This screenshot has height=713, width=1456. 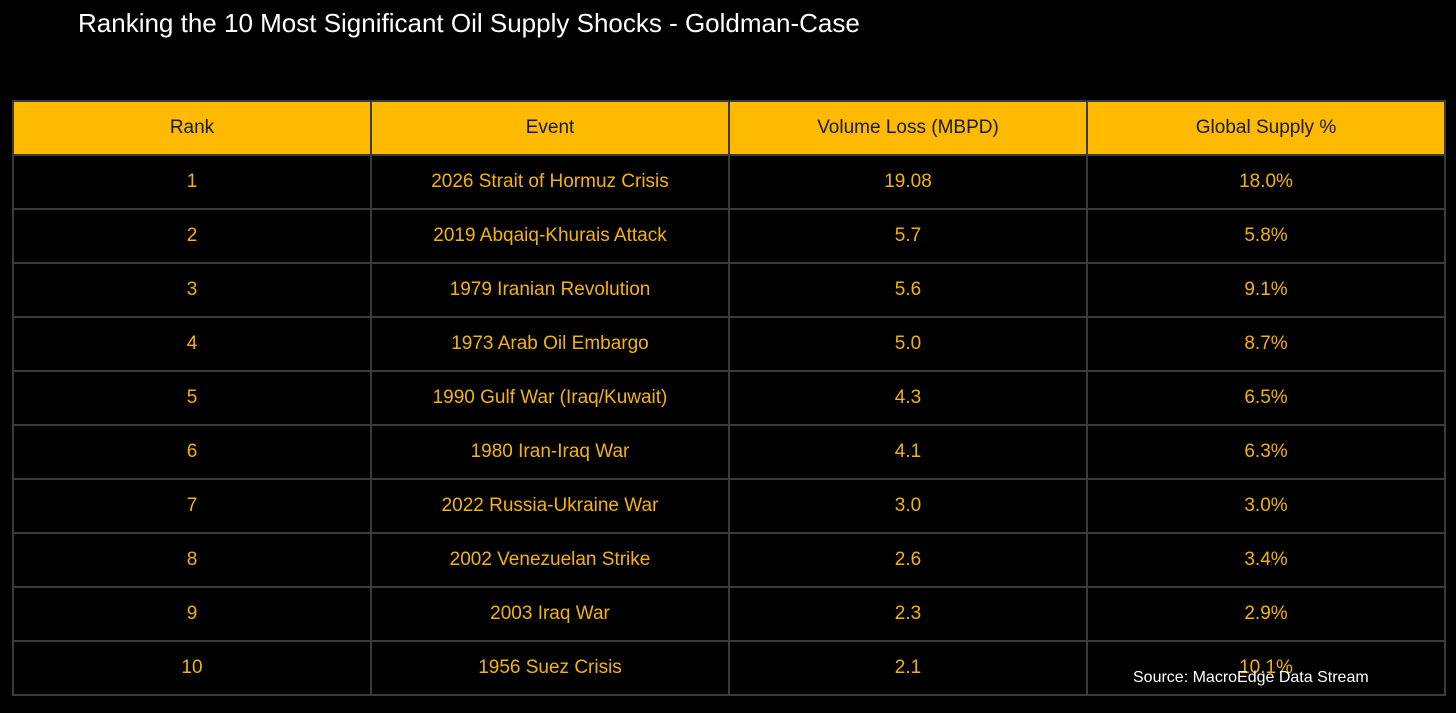 I want to click on volume-cell: 3.0, so click(x=908, y=506).